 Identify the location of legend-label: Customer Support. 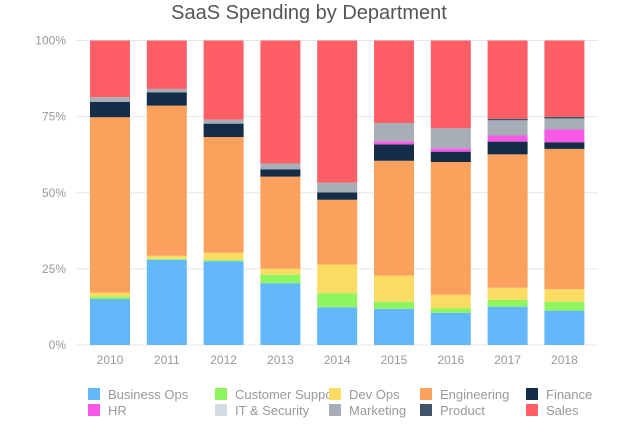
(288, 394).